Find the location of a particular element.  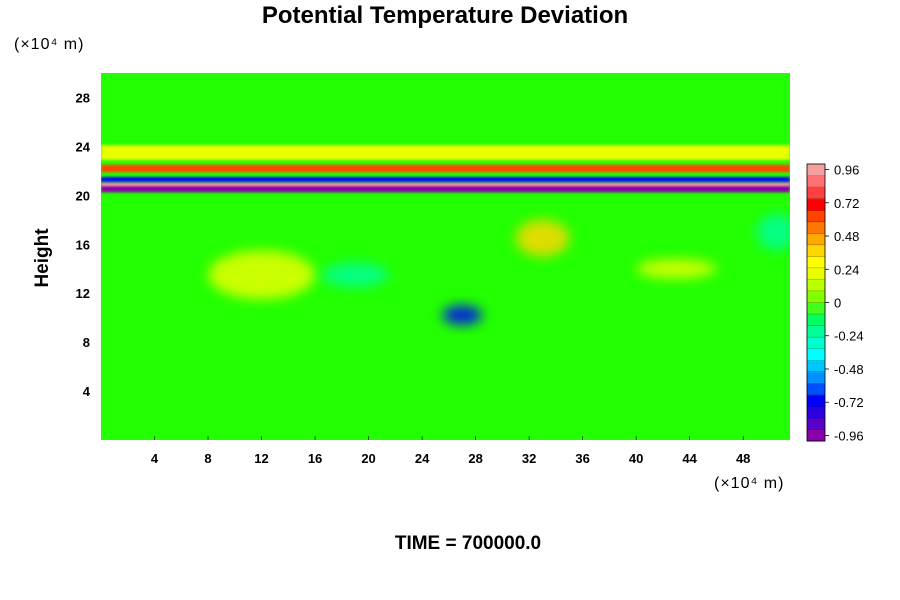

colorbar is located at coordinates (816, 302).